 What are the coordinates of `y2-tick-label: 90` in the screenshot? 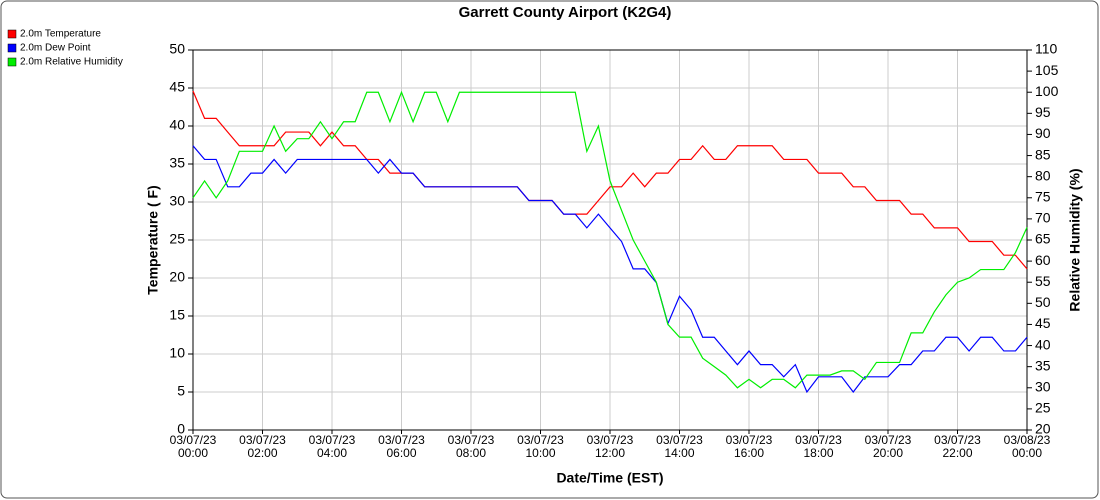 It's located at (1043, 133).